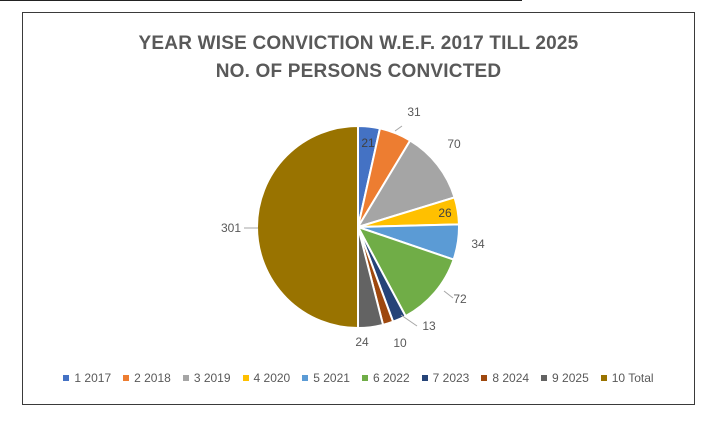  I want to click on legend-label: 10 Total, so click(632, 378).